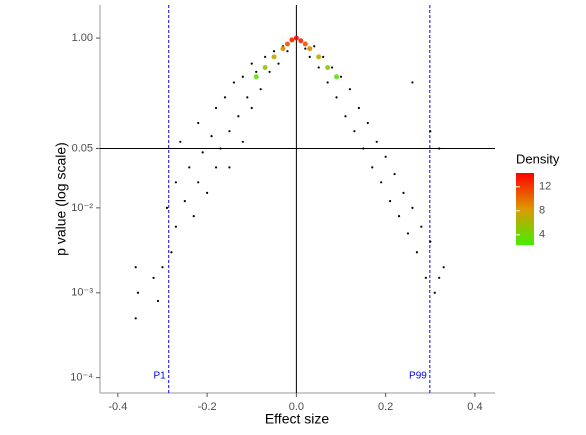  Describe the element at coordinates (538, 158) in the screenshot. I see `legend-title: Density` at that location.